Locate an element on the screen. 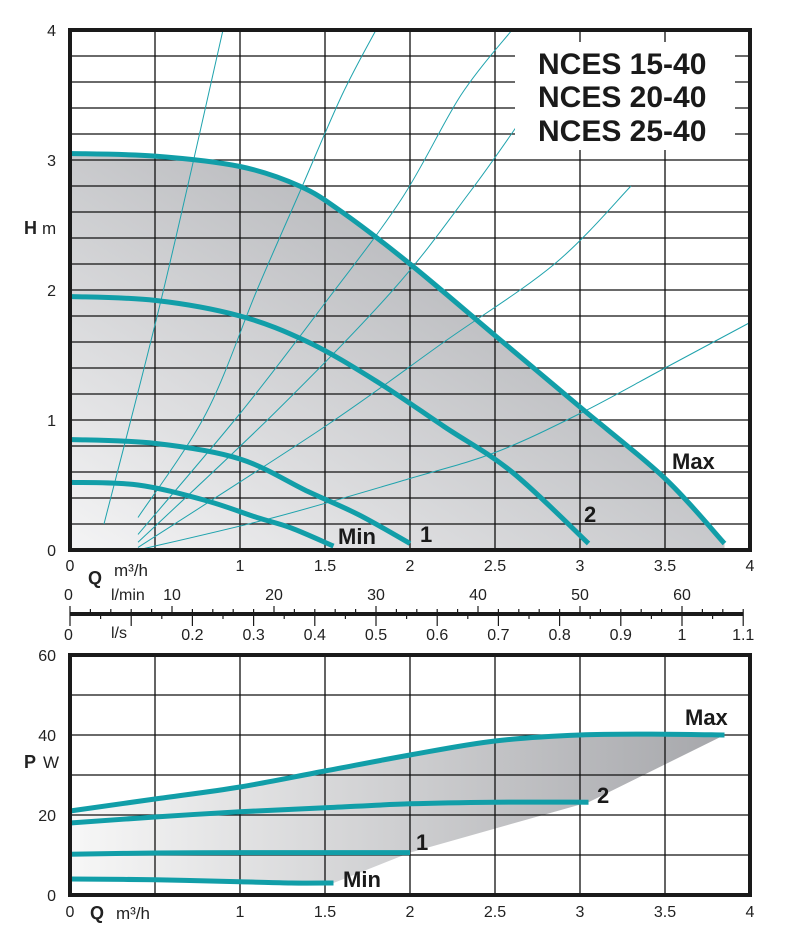 This screenshot has height=949, width=809. power-x-tick-label: 1 is located at coordinates (240, 912).